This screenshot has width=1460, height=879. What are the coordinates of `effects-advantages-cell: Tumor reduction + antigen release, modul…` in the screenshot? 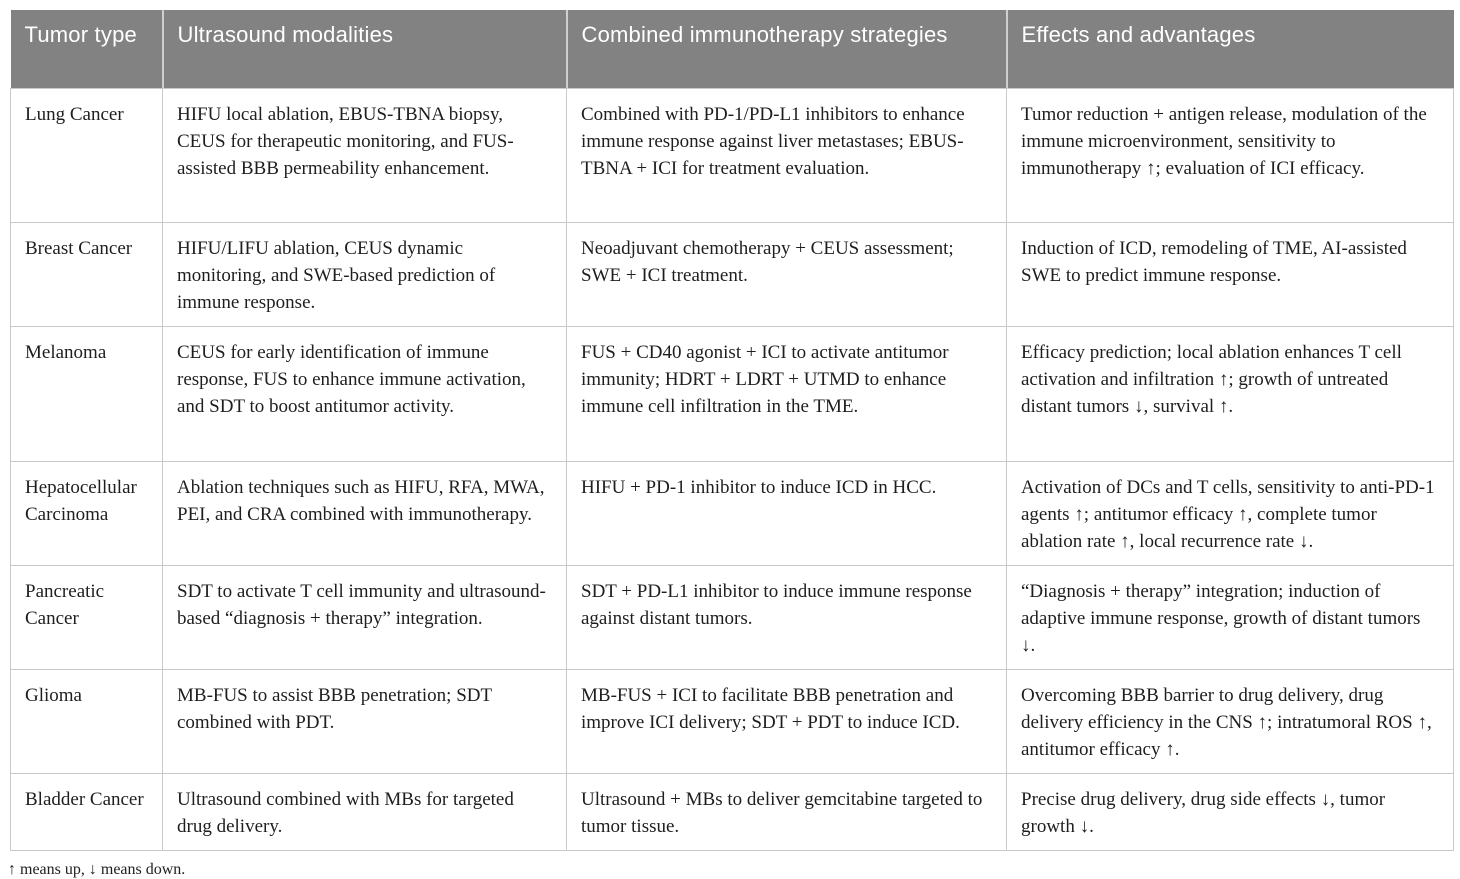 It's located at (1230, 155).